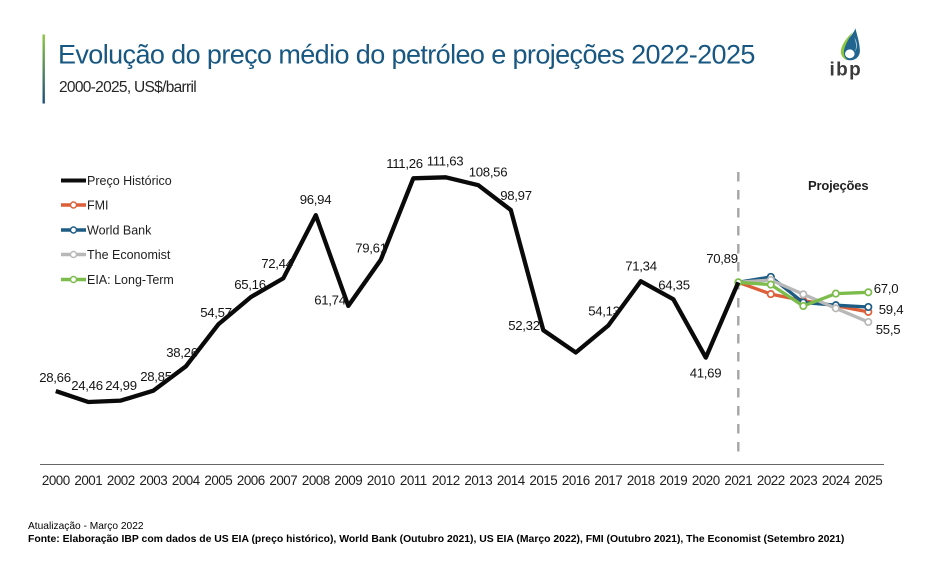 This screenshot has width=936, height=567. Describe the element at coordinates (641, 480) in the screenshot. I see `svg-text: 2018` at that location.